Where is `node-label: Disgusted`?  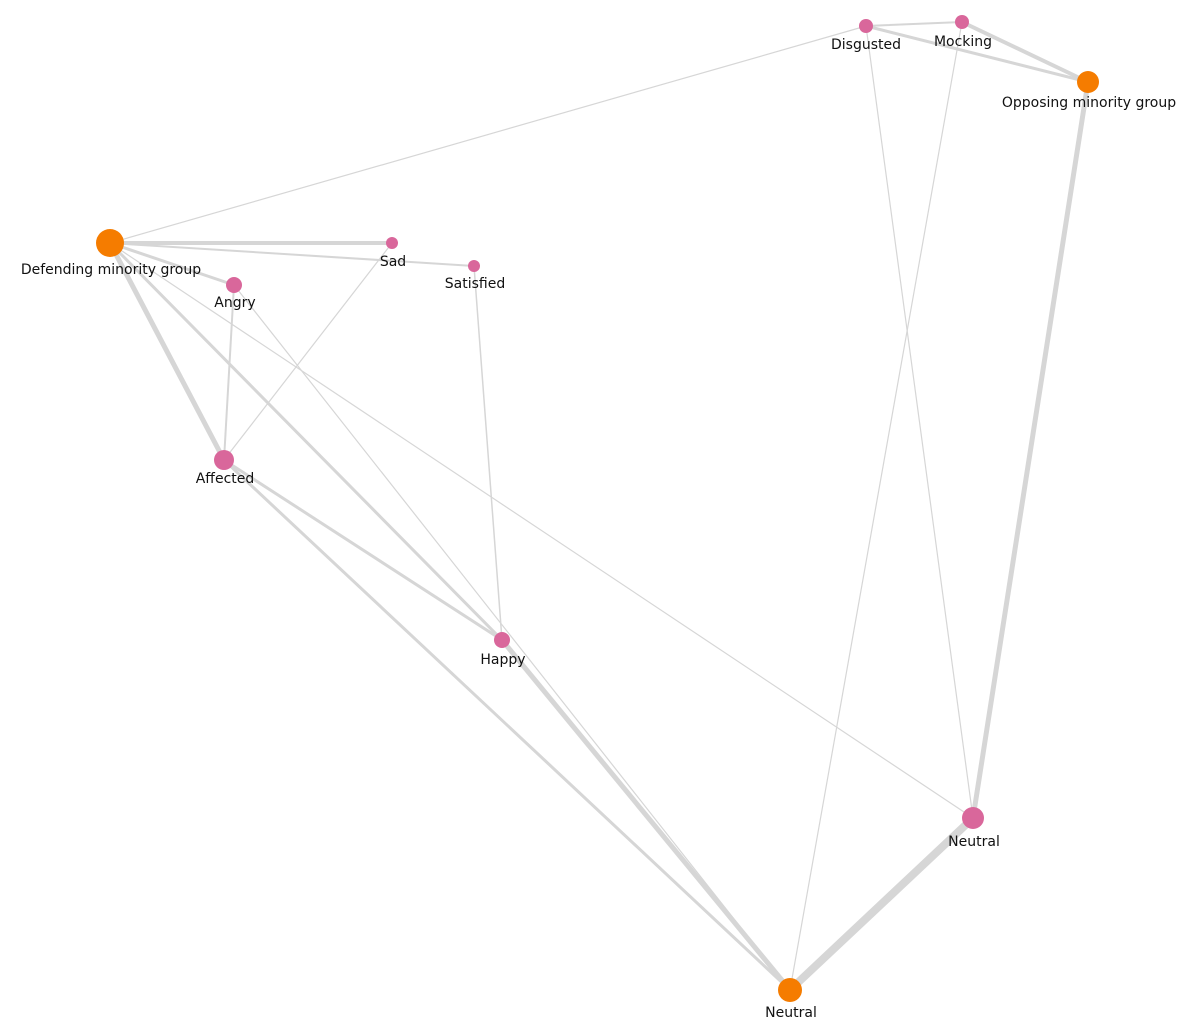
node-label: Disgusted is located at coordinates (866, 45).